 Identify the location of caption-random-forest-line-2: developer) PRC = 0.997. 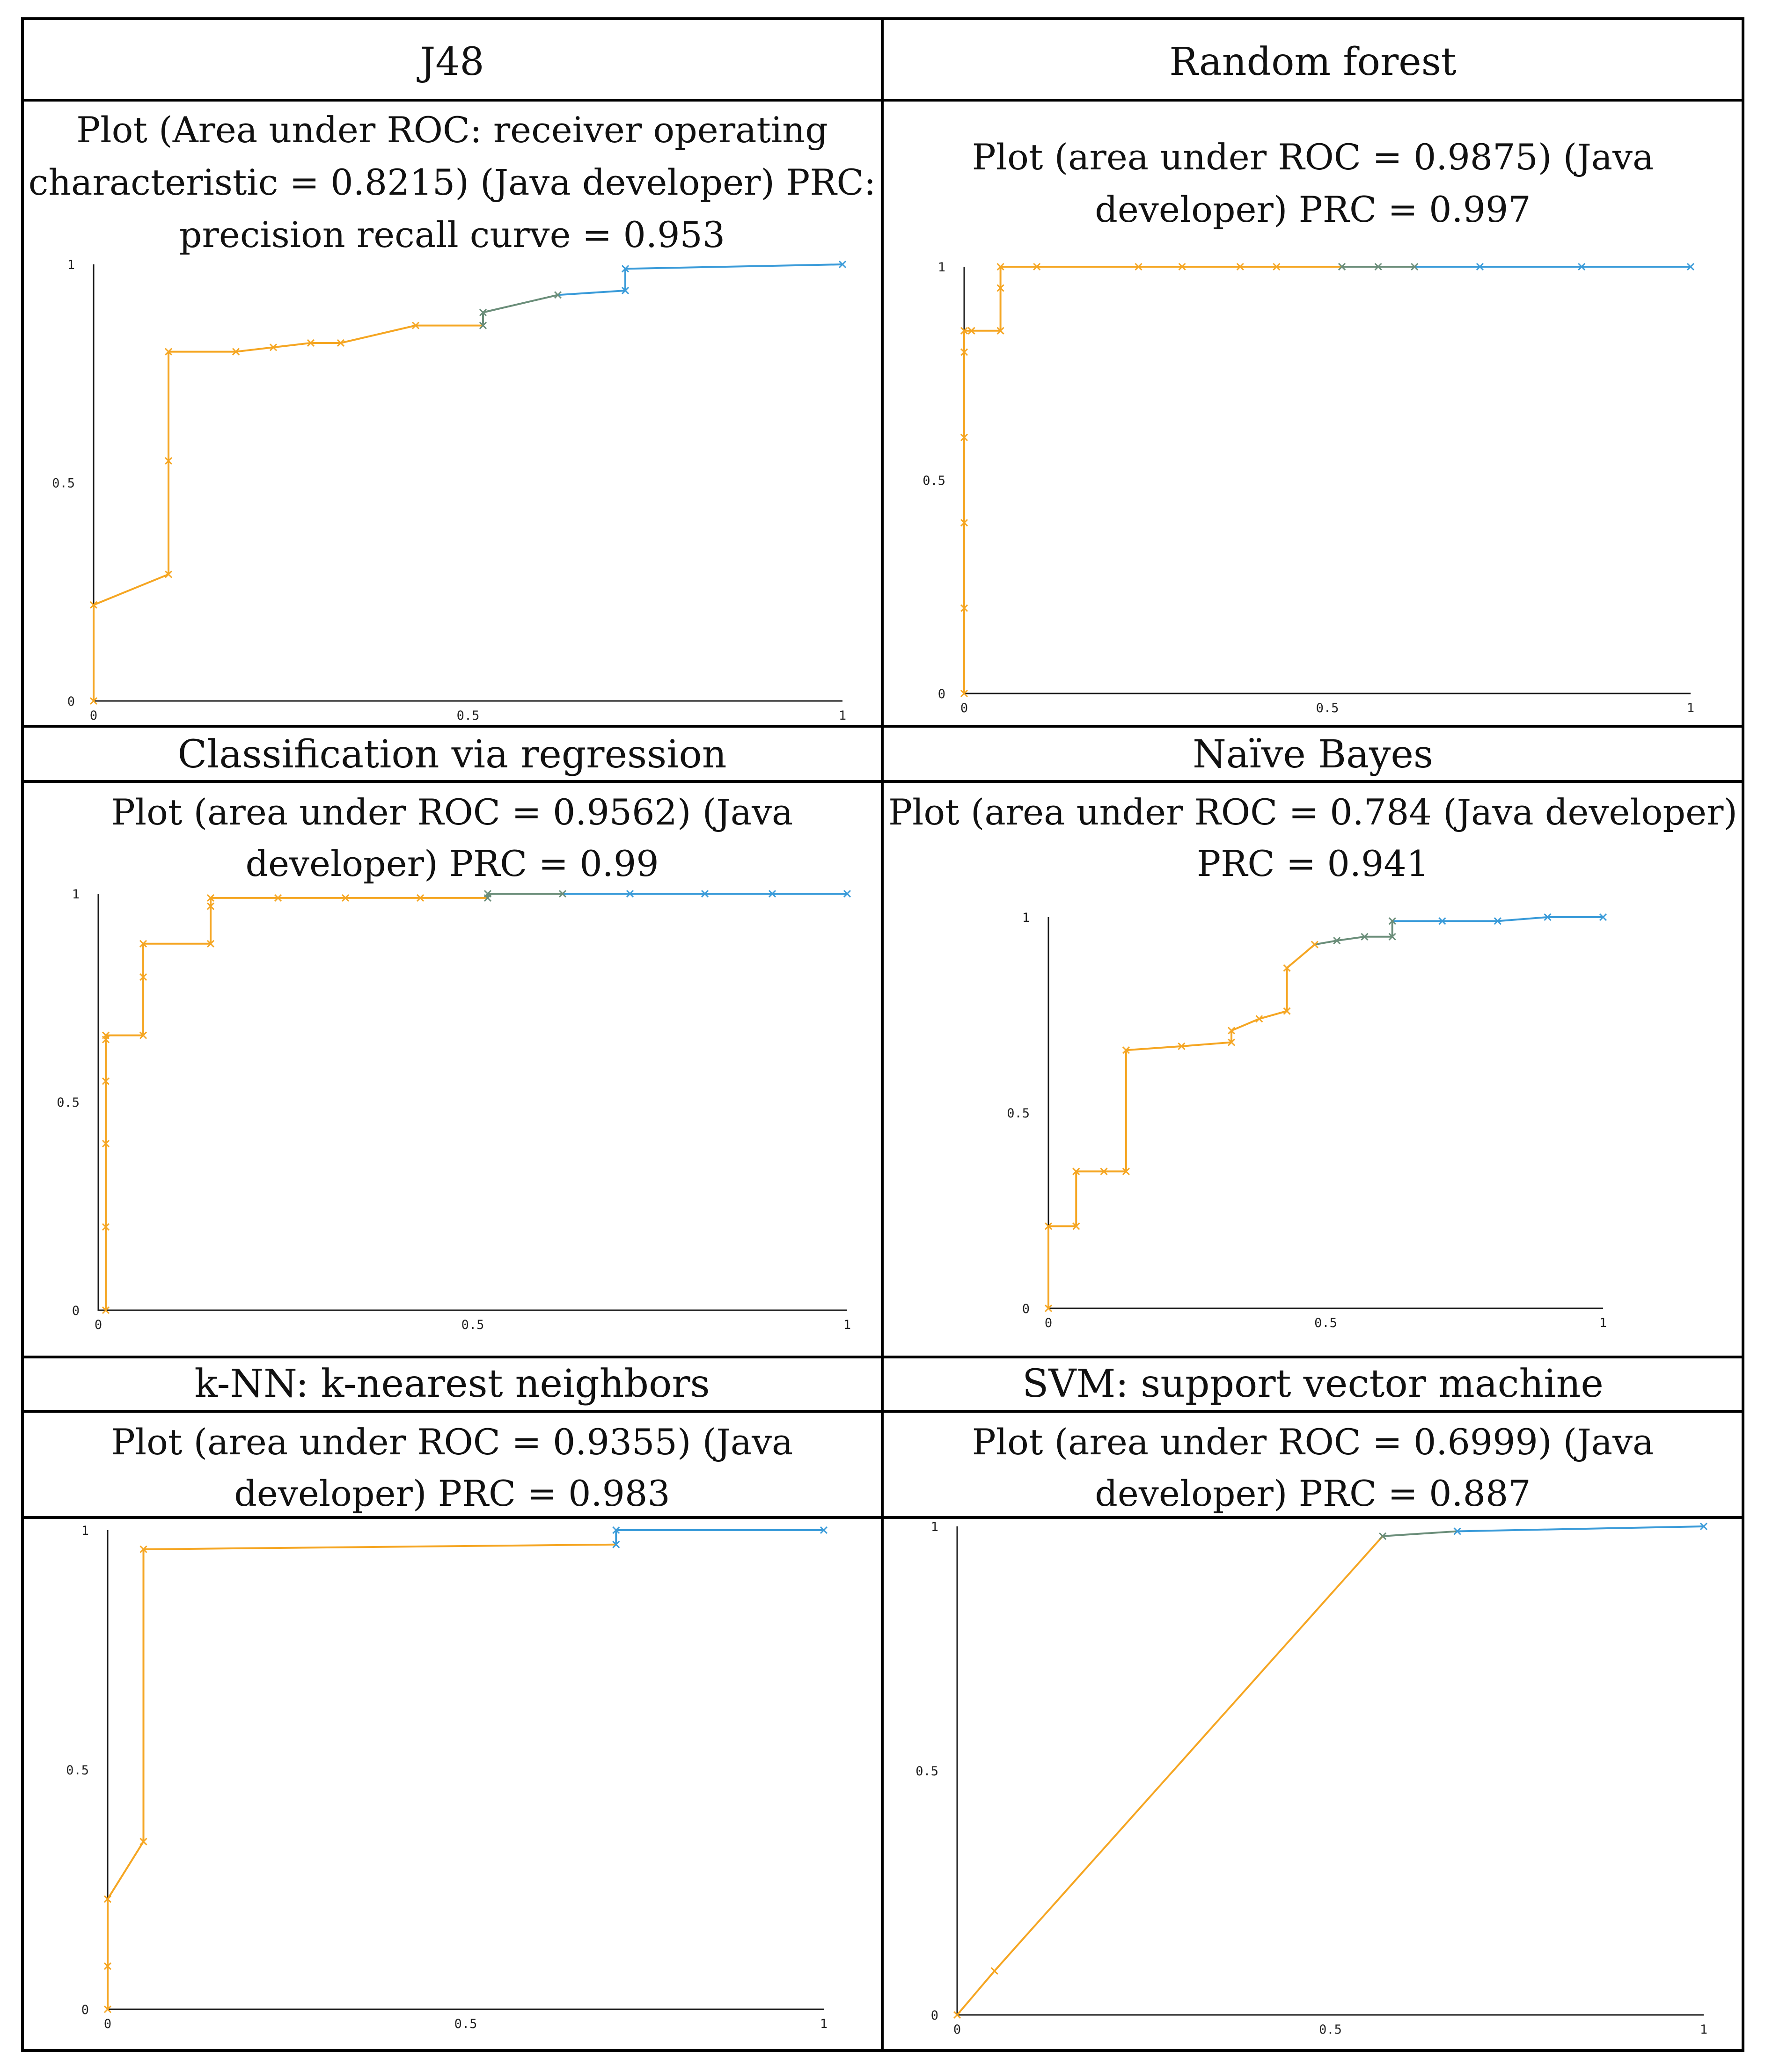
(1313, 209).